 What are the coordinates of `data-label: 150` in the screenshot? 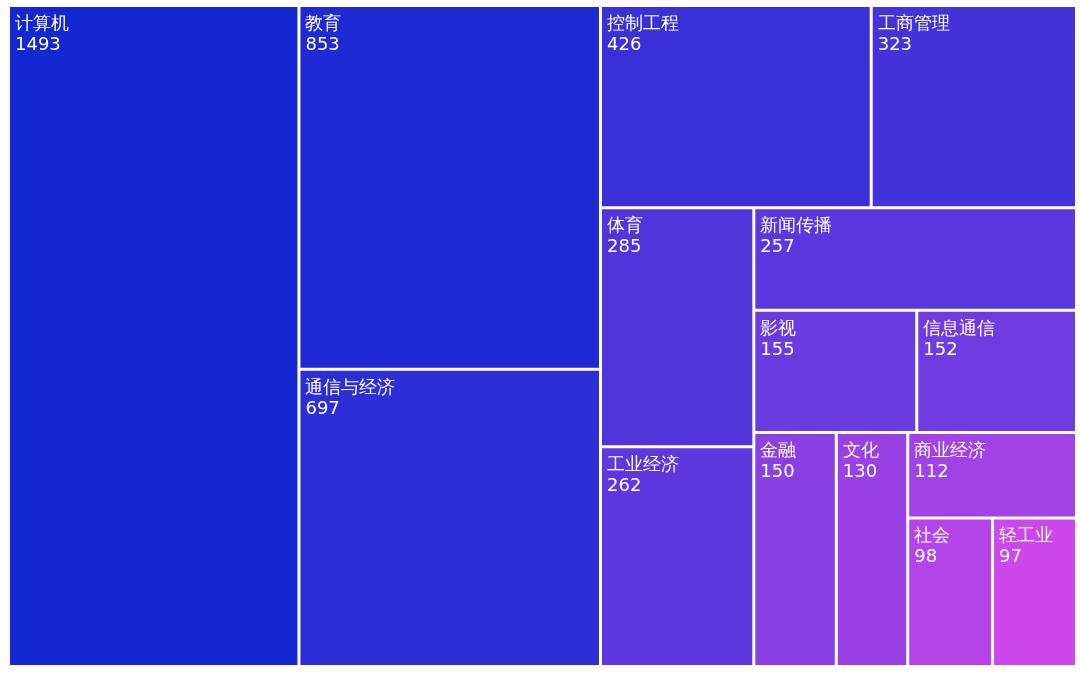 It's located at (777, 471).